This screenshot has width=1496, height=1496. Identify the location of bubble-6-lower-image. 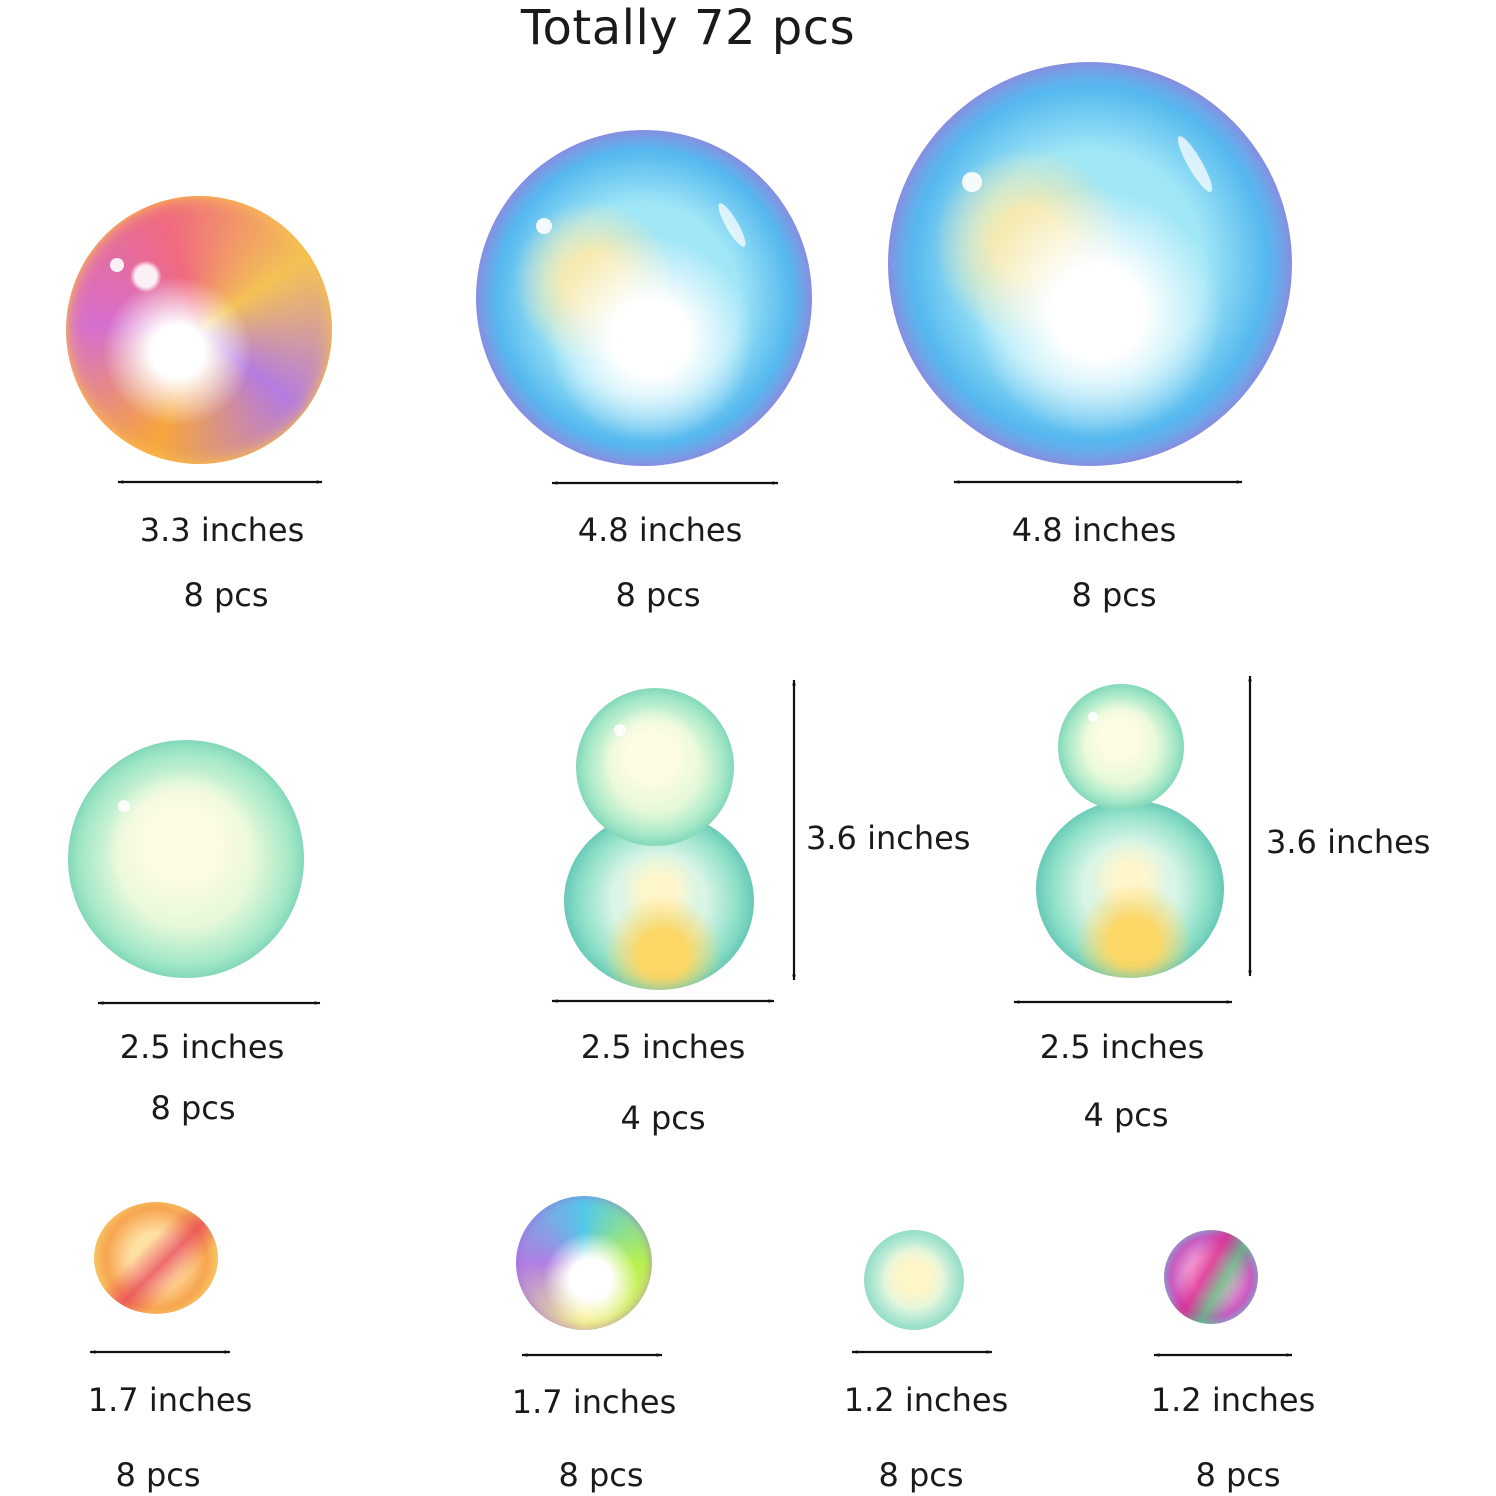
(1130, 889).